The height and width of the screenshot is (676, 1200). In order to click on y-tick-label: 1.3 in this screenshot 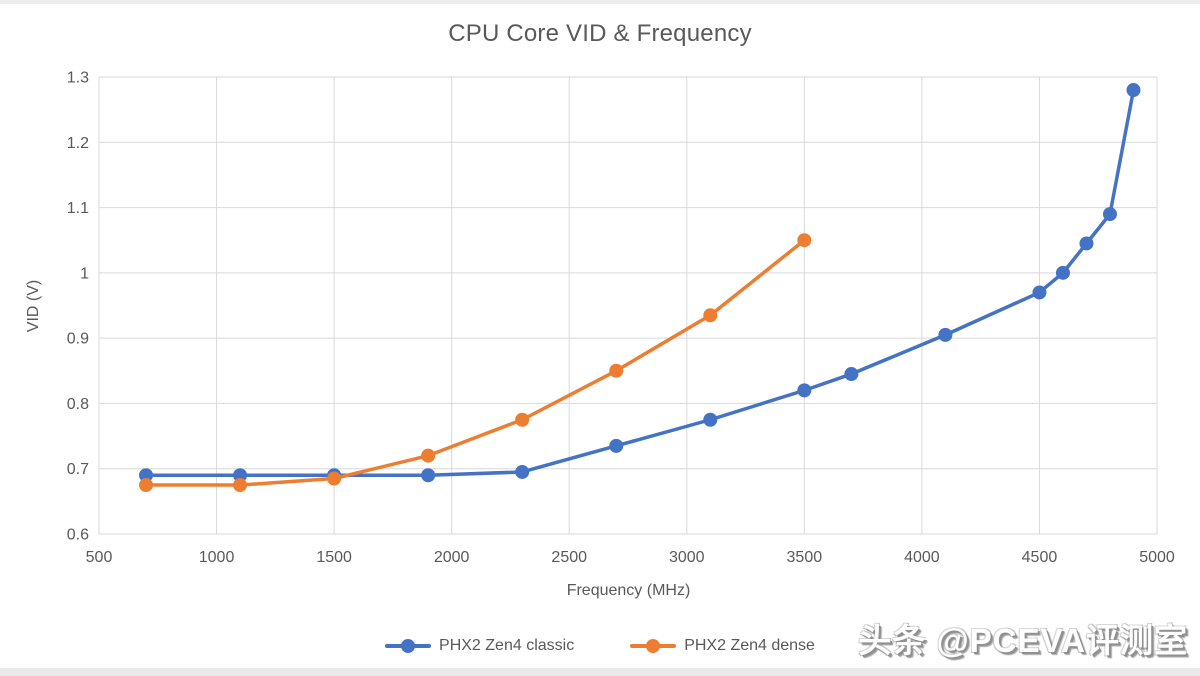, I will do `click(78, 78)`.